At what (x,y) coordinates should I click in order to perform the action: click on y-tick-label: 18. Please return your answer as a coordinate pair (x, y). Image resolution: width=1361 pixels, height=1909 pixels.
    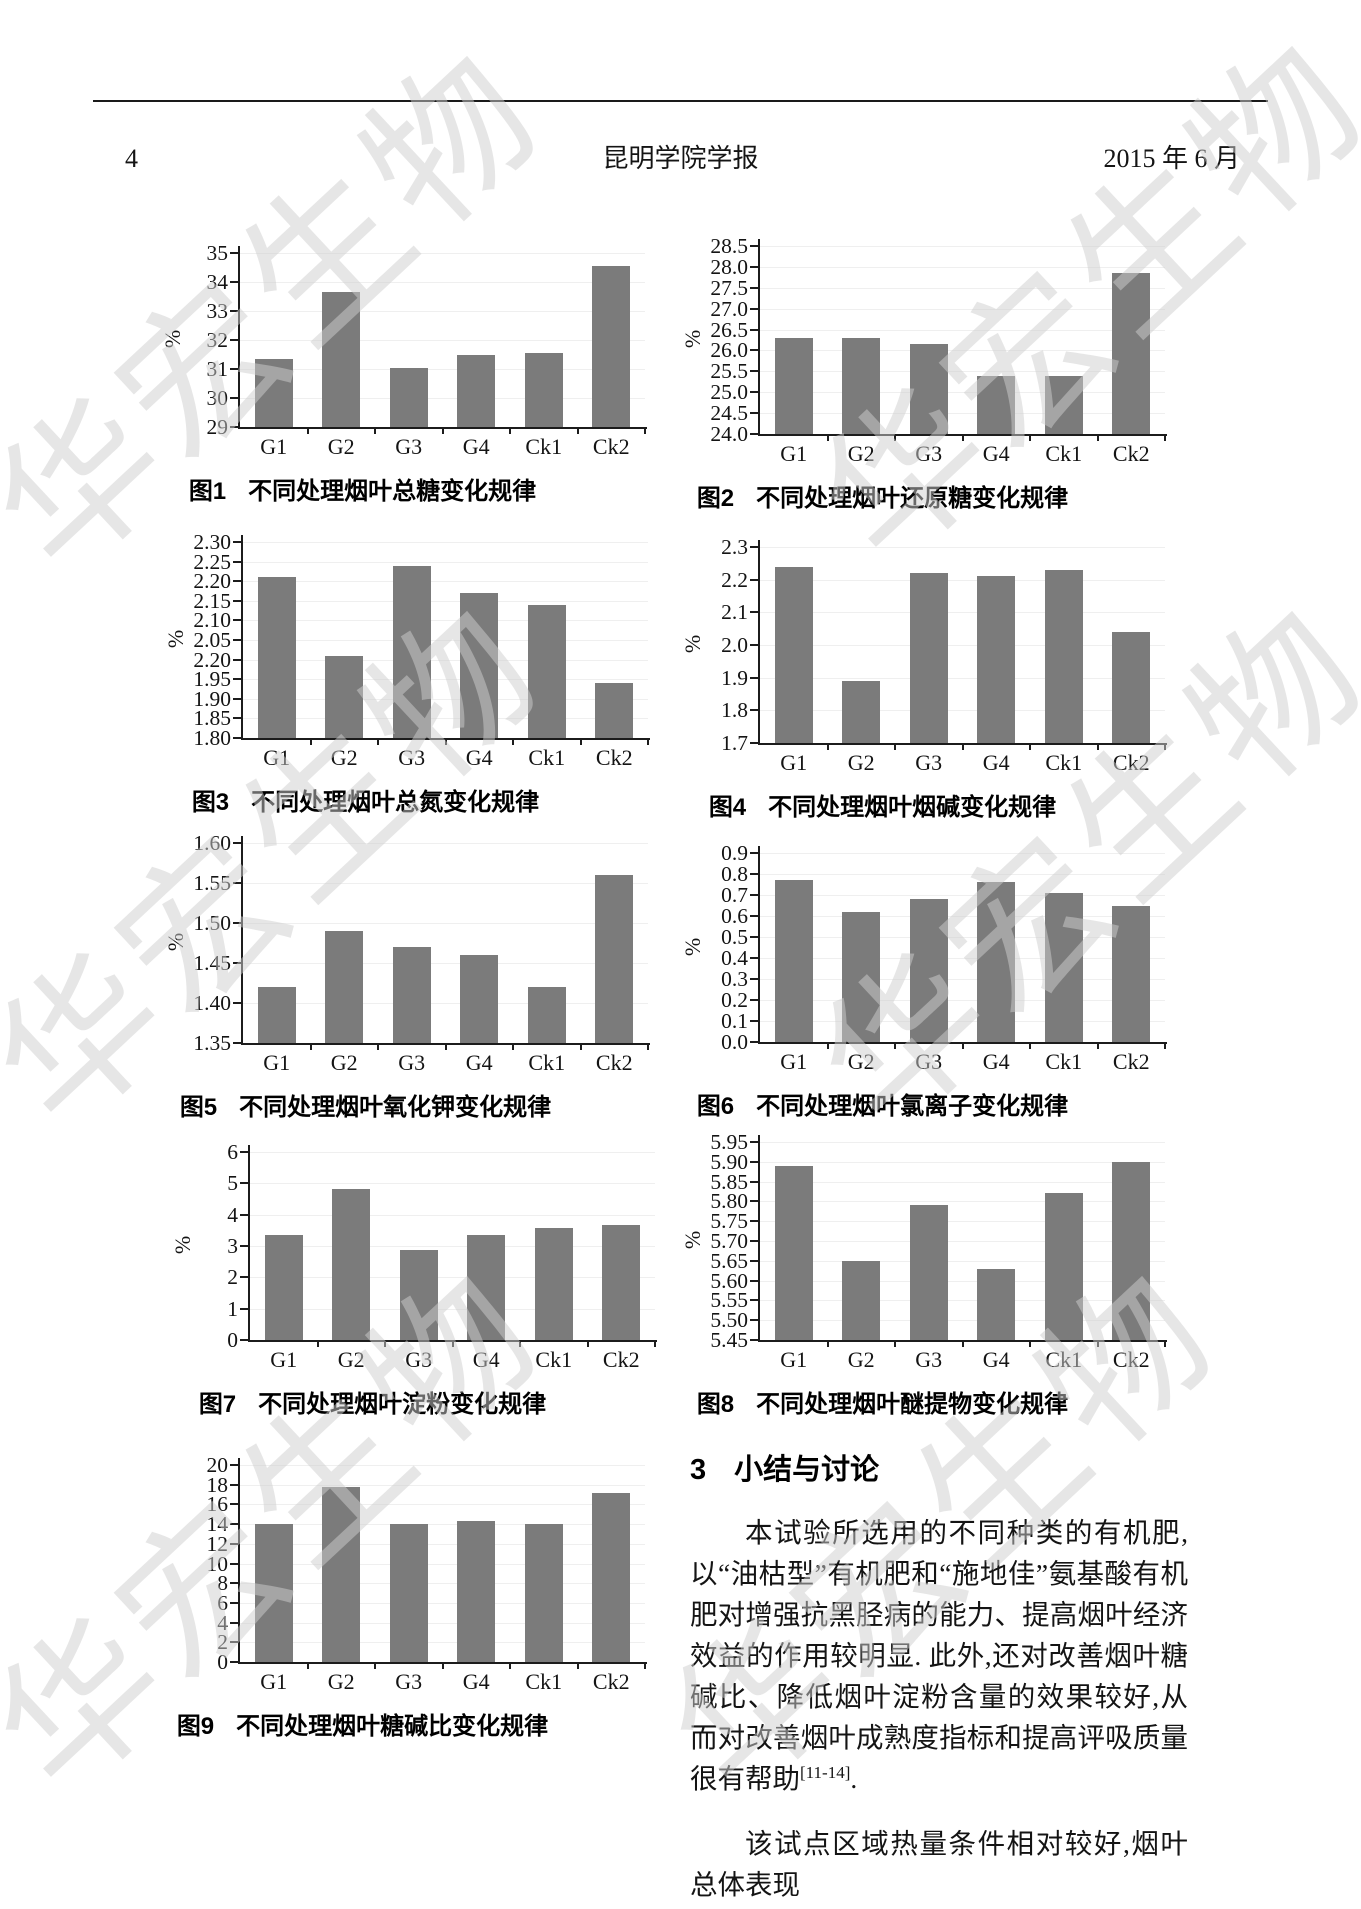
    Looking at the image, I should click on (217, 1484).